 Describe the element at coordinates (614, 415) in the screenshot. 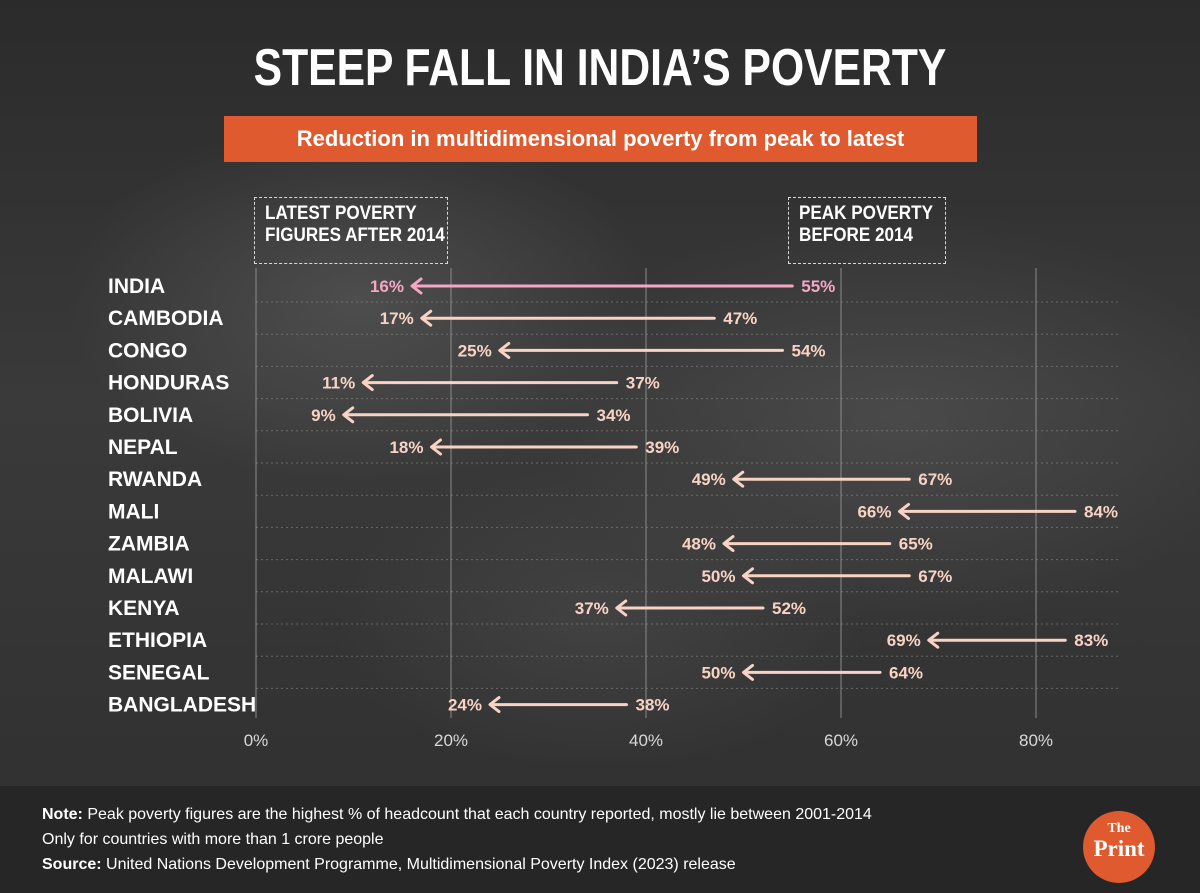

I see `peak-value-label: 34%` at that location.